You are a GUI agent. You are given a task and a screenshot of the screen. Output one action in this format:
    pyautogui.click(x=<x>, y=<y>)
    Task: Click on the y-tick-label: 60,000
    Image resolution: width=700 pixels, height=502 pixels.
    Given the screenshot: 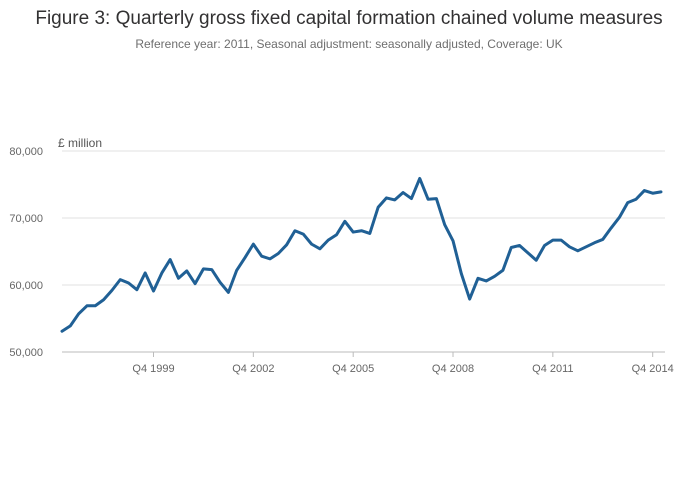 What is the action you would take?
    pyautogui.click(x=26, y=286)
    